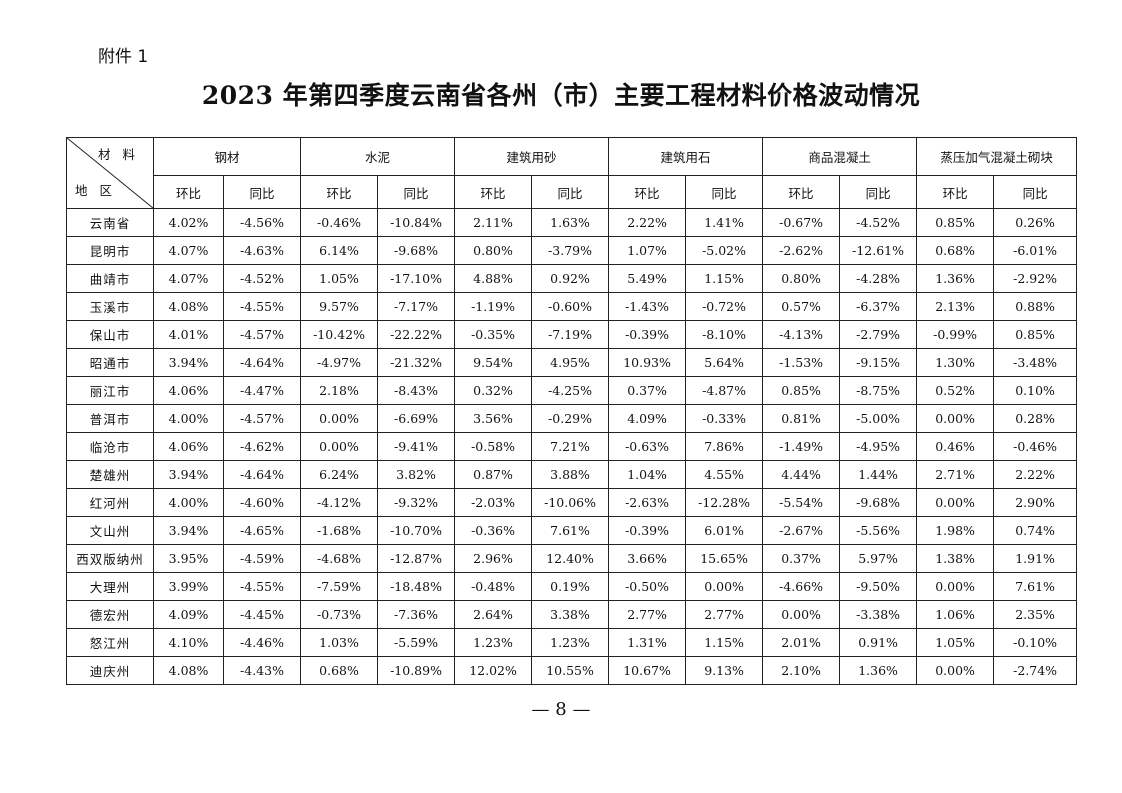  Describe the element at coordinates (570, 418) in the screenshot. I see `yoy-value-cell: -0.29%` at that location.